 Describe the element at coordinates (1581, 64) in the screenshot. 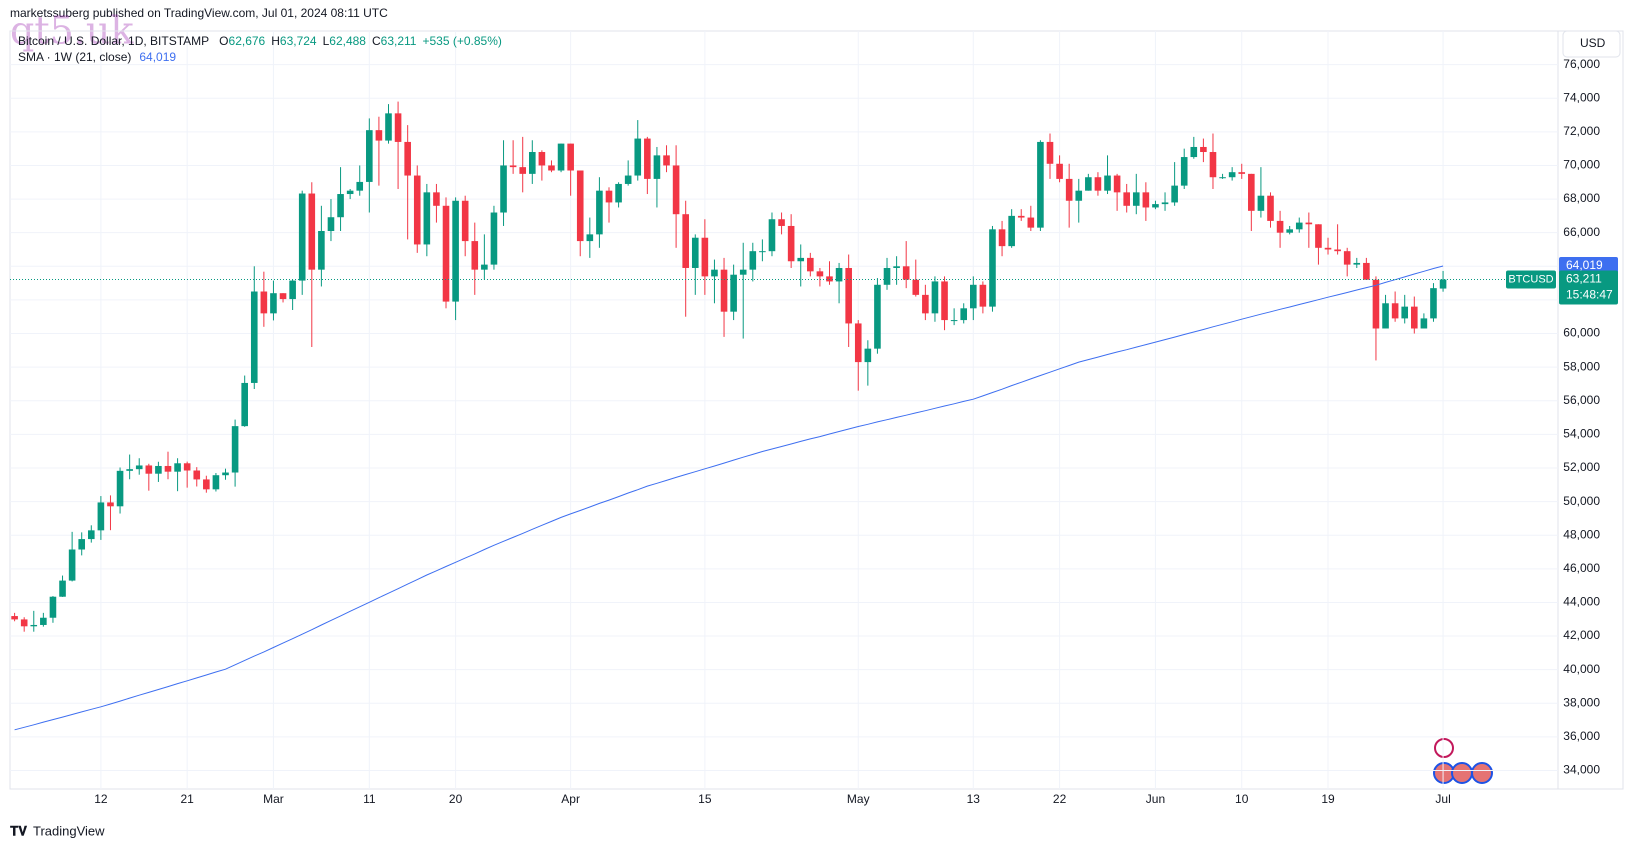

I see `y-tick-label: 76,000` at that location.